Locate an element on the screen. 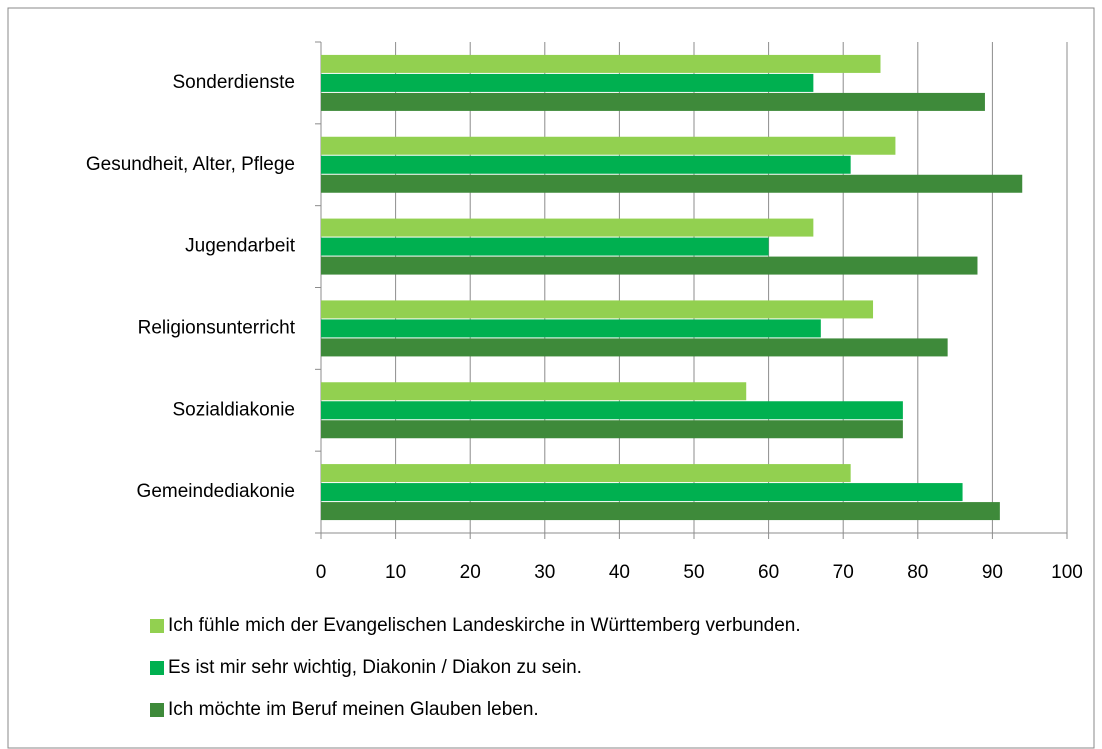  y-tick-label: Gemeindediakonie is located at coordinates (216, 491).